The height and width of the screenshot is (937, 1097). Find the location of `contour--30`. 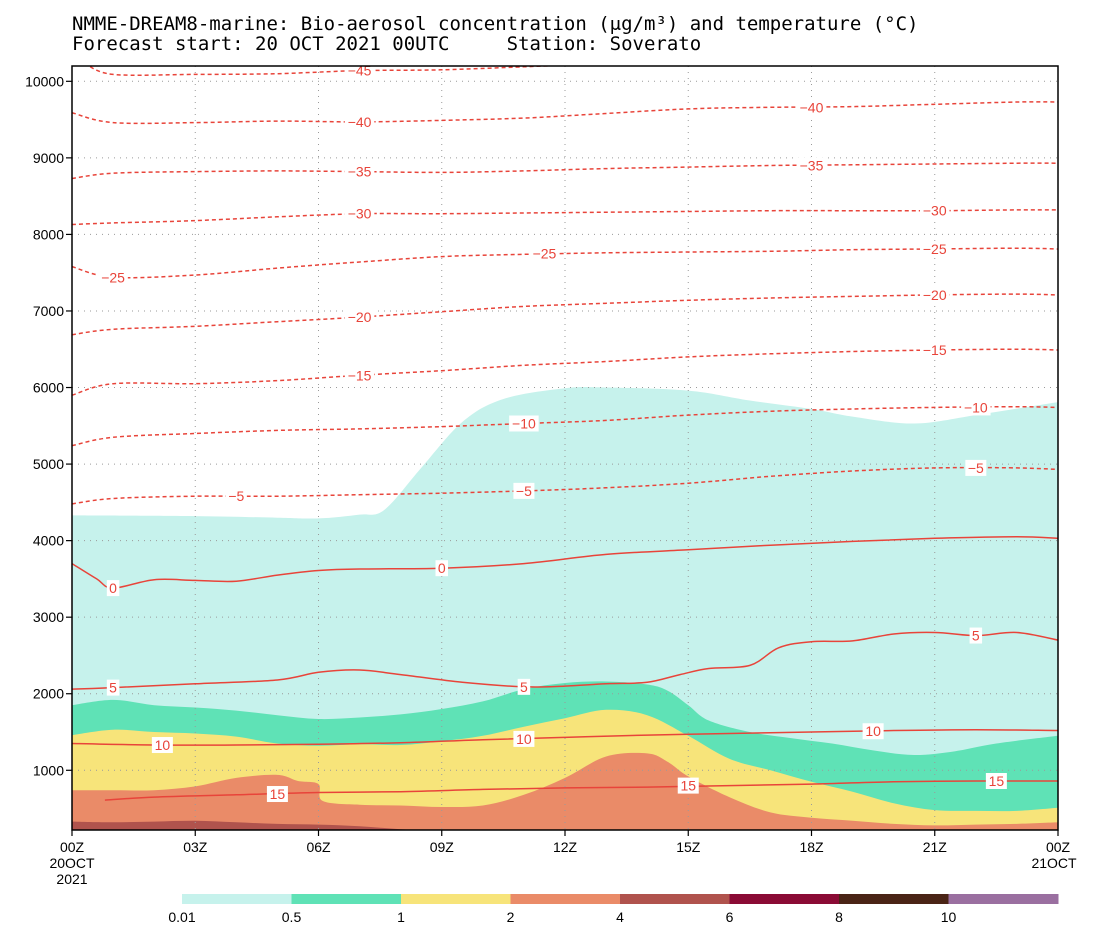

contour--30 is located at coordinates (565, 217).